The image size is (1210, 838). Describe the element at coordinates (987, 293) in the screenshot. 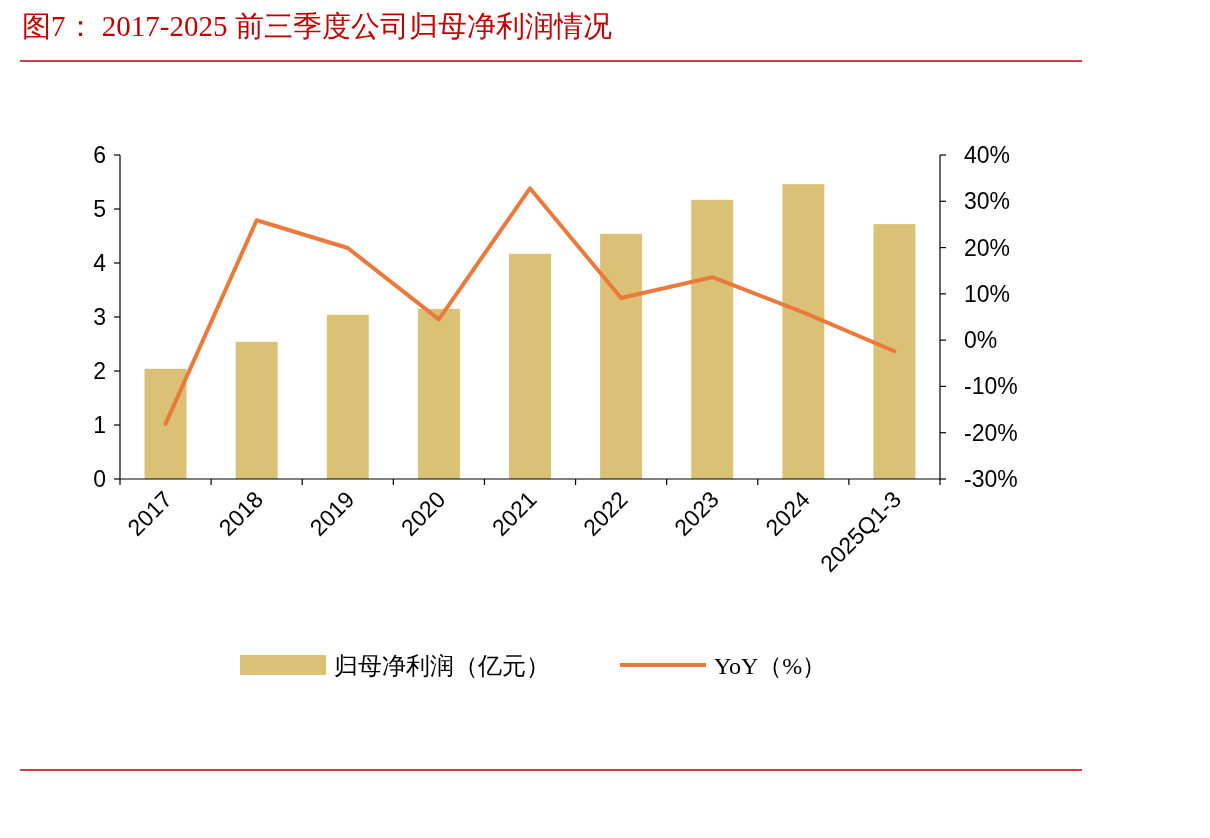

I see `y2-tick-label: 10%` at that location.